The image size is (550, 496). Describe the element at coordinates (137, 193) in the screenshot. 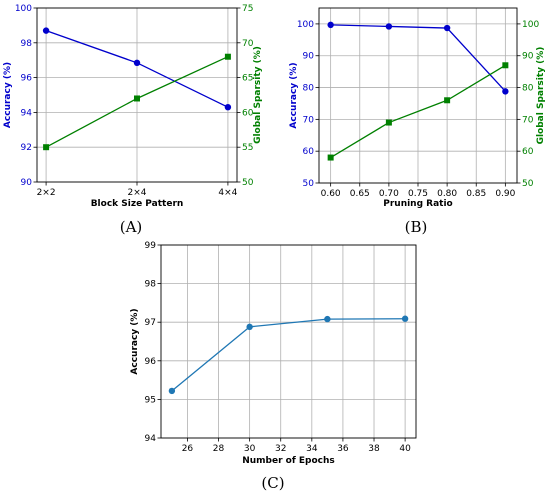

I see `x-tick-label: 2×4` at that location.